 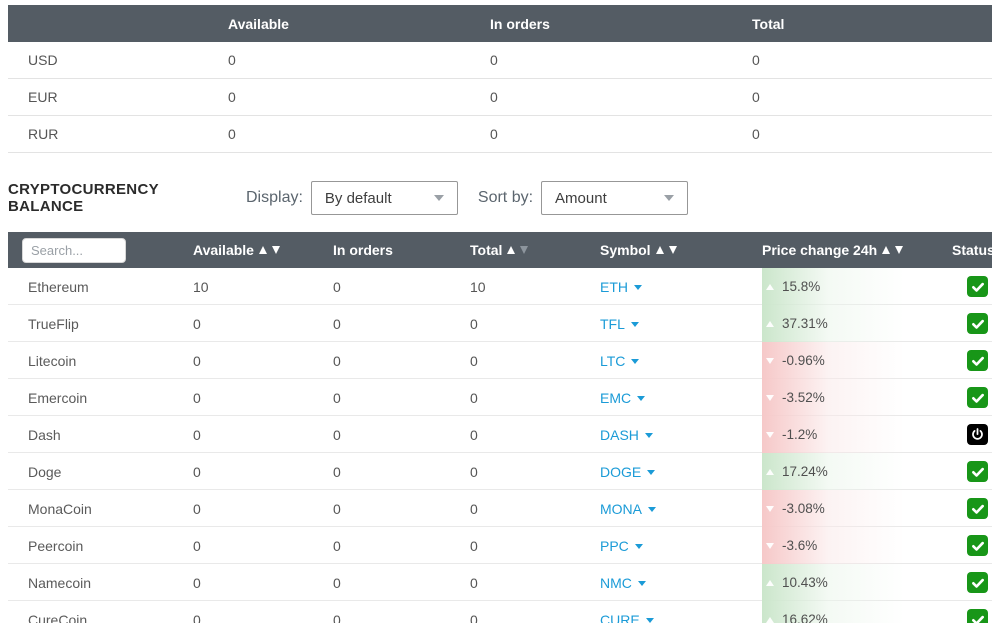 What do you see at coordinates (500, 545) in the screenshot?
I see `table-row: Peercoin 0 0 0 PPC -3.6%` at bounding box center [500, 545].